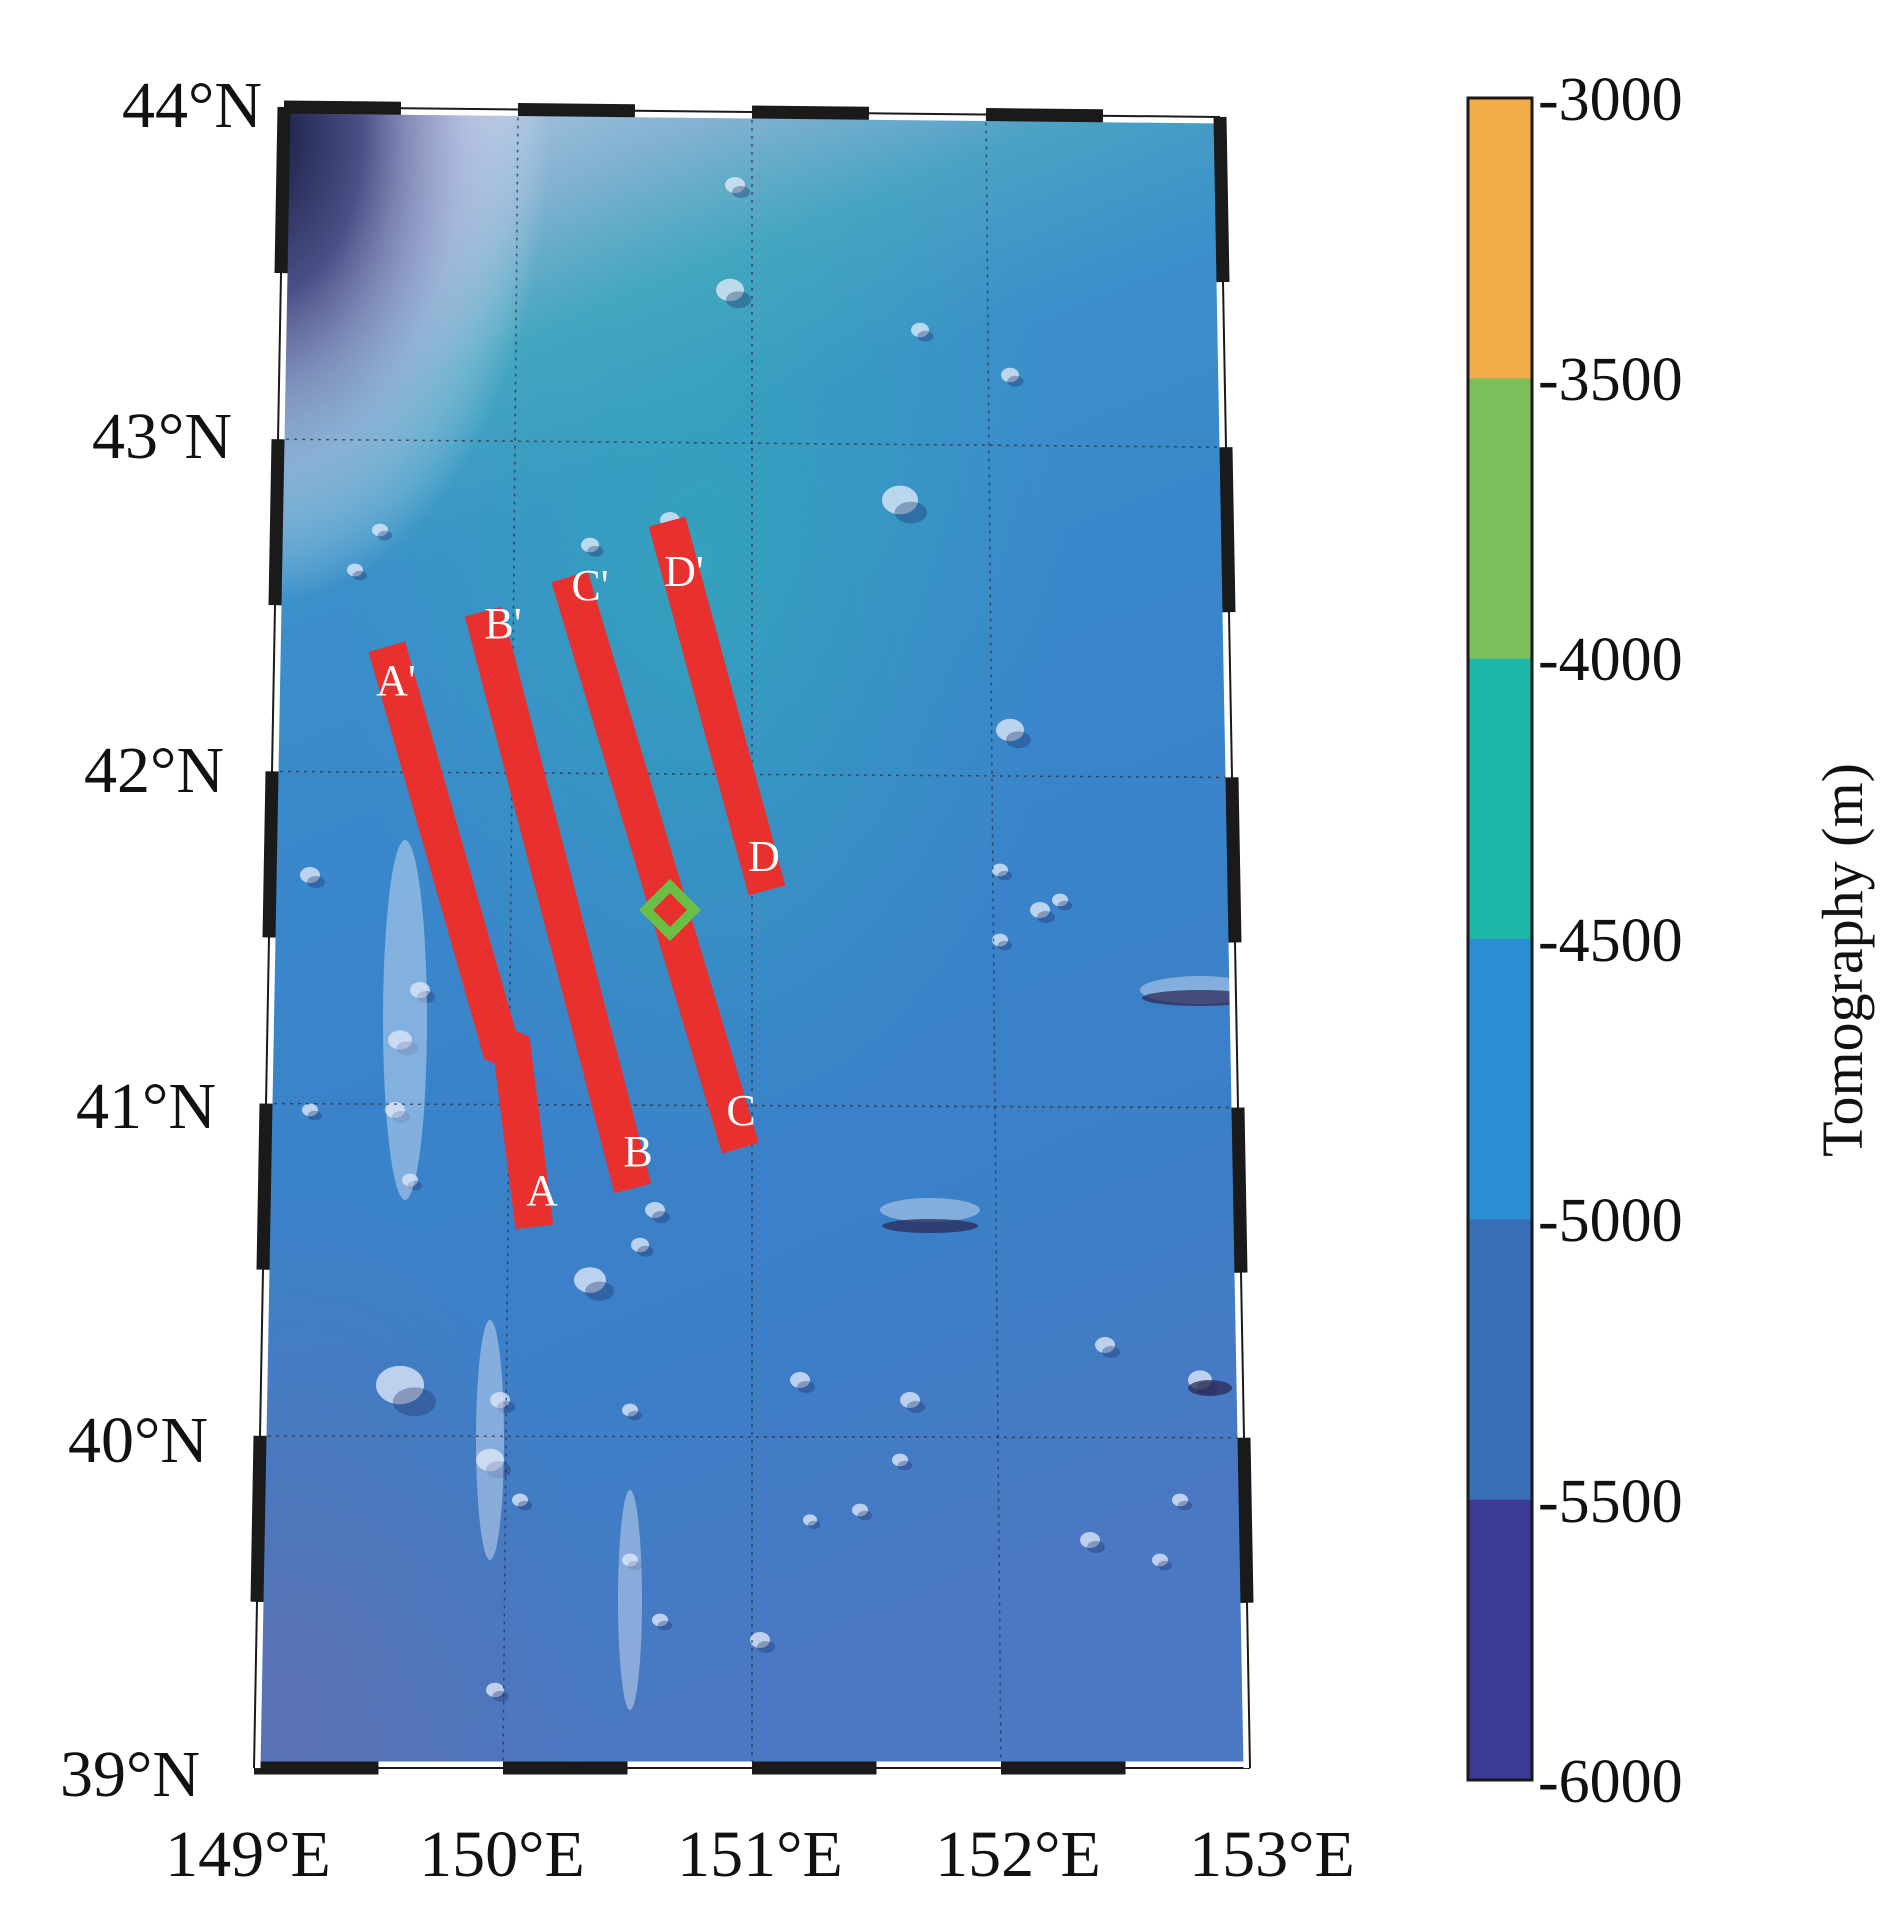 The width and height of the screenshot is (1892, 1915). Describe the element at coordinates (130, 1774) in the screenshot. I see `lat-label-39: 39°N` at that location.